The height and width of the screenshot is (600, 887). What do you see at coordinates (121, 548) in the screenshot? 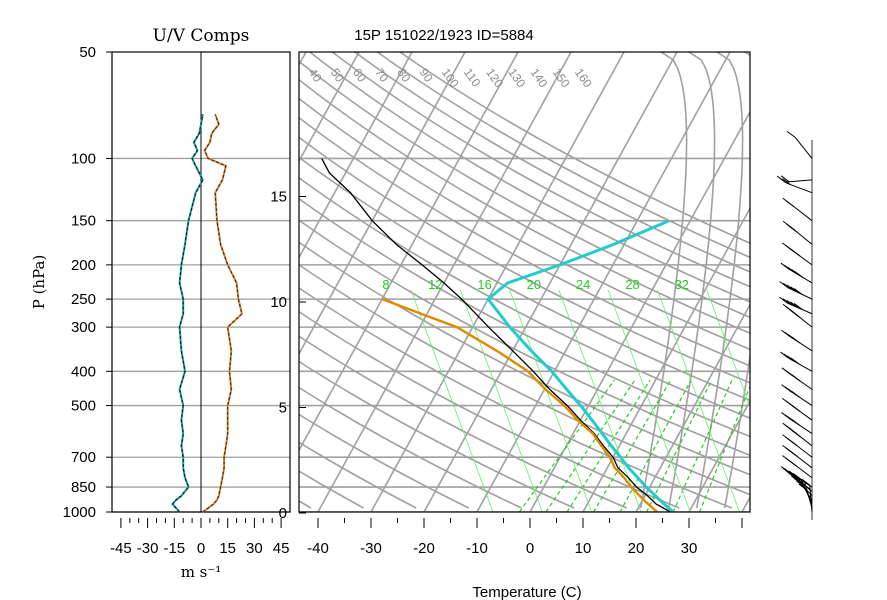
I see `x-tick-label: -45` at bounding box center [121, 548].